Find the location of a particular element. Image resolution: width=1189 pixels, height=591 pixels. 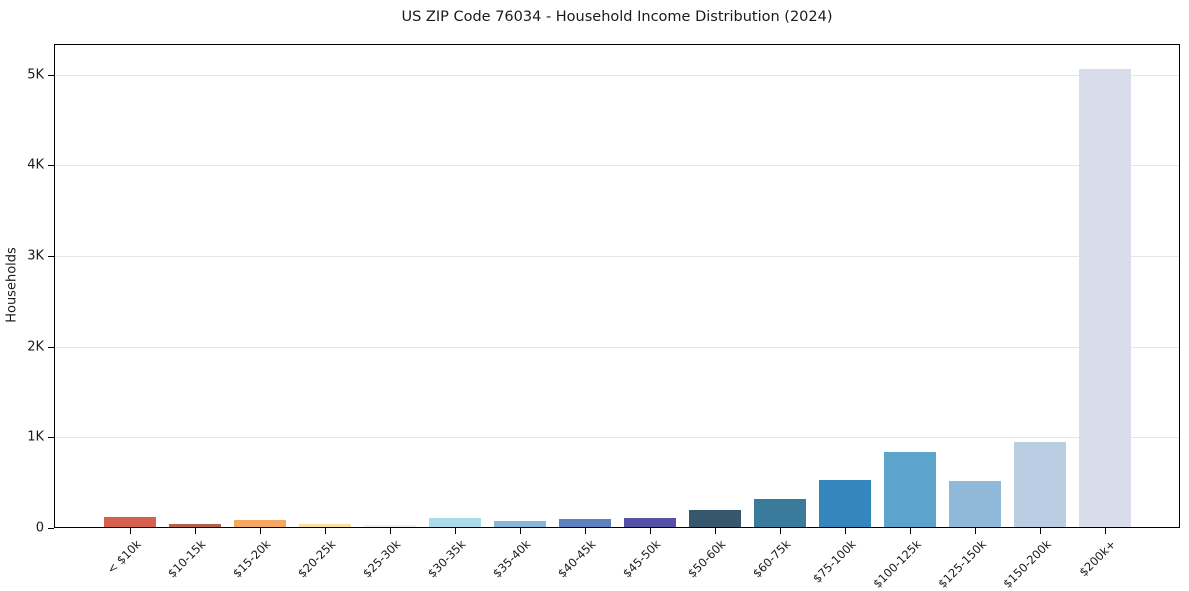

x-tick-label: $150-200k is located at coordinates (1027, 564).